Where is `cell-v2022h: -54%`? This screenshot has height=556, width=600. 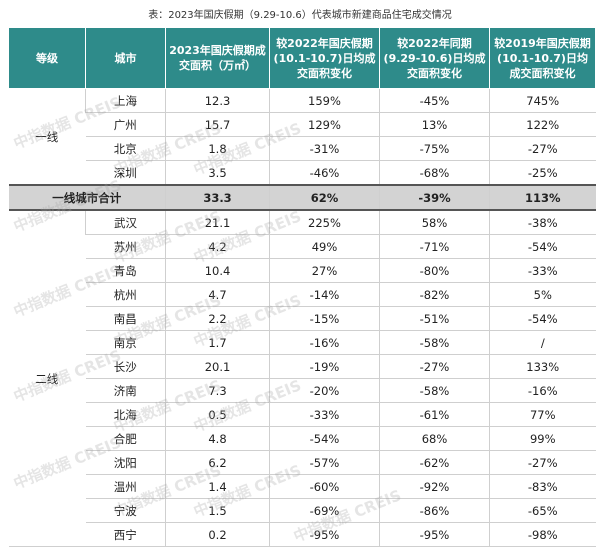
cell-v2022h: -54% is located at coordinates (324, 438).